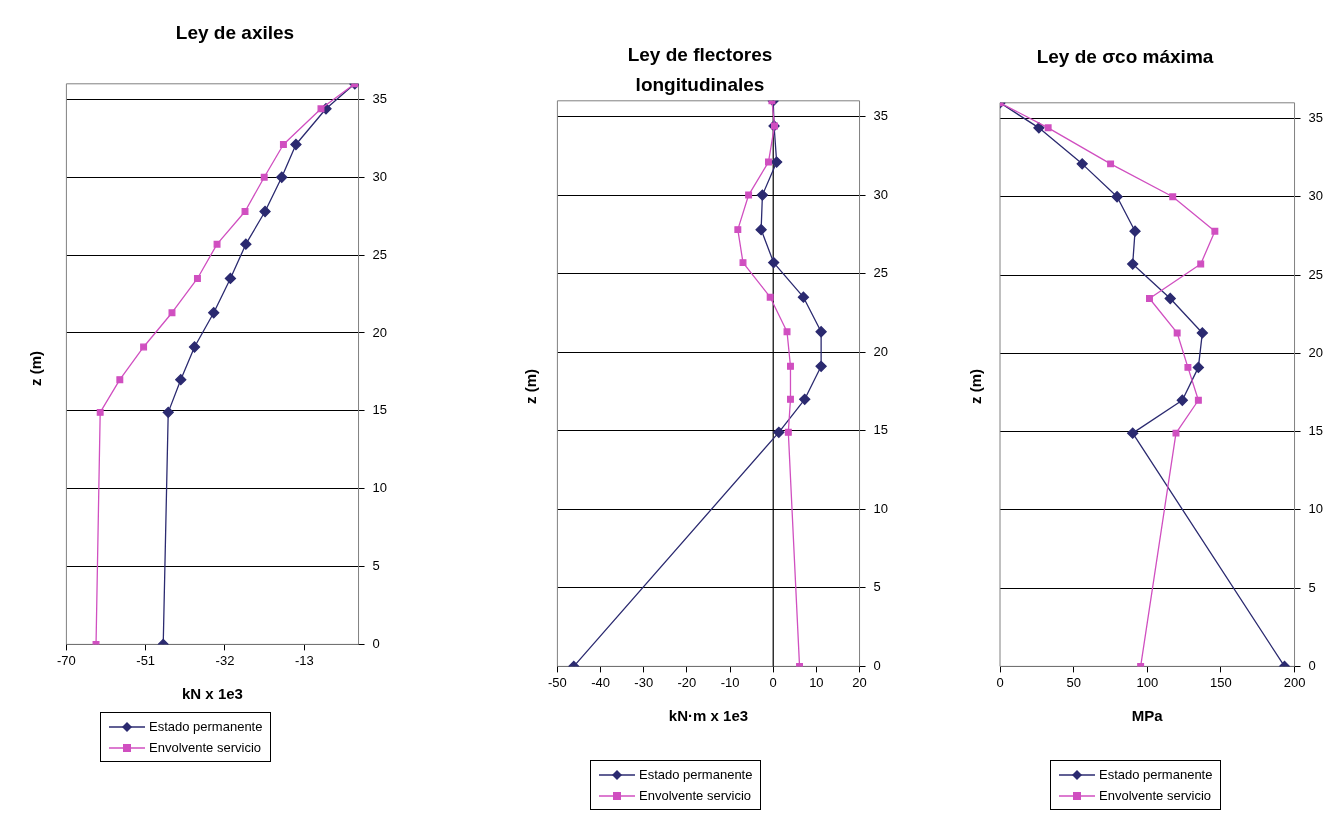 This screenshot has height=816, width=1339. What do you see at coordinates (816, 682) in the screenshot?
I see `x-tick-label: 10` at bounding box center [816, 682].